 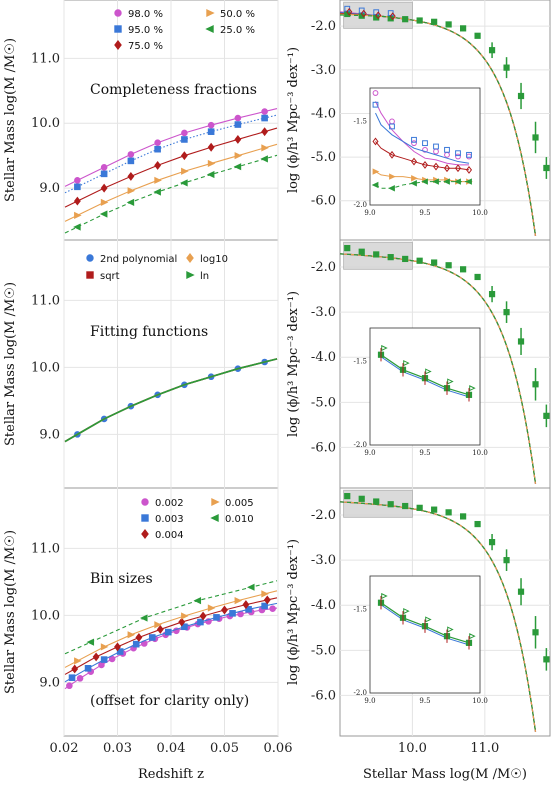 What do you see at coordinates (239, 503) in the screenshot?
I see `legend-label: 0.005` at bounding box center [239, 503].